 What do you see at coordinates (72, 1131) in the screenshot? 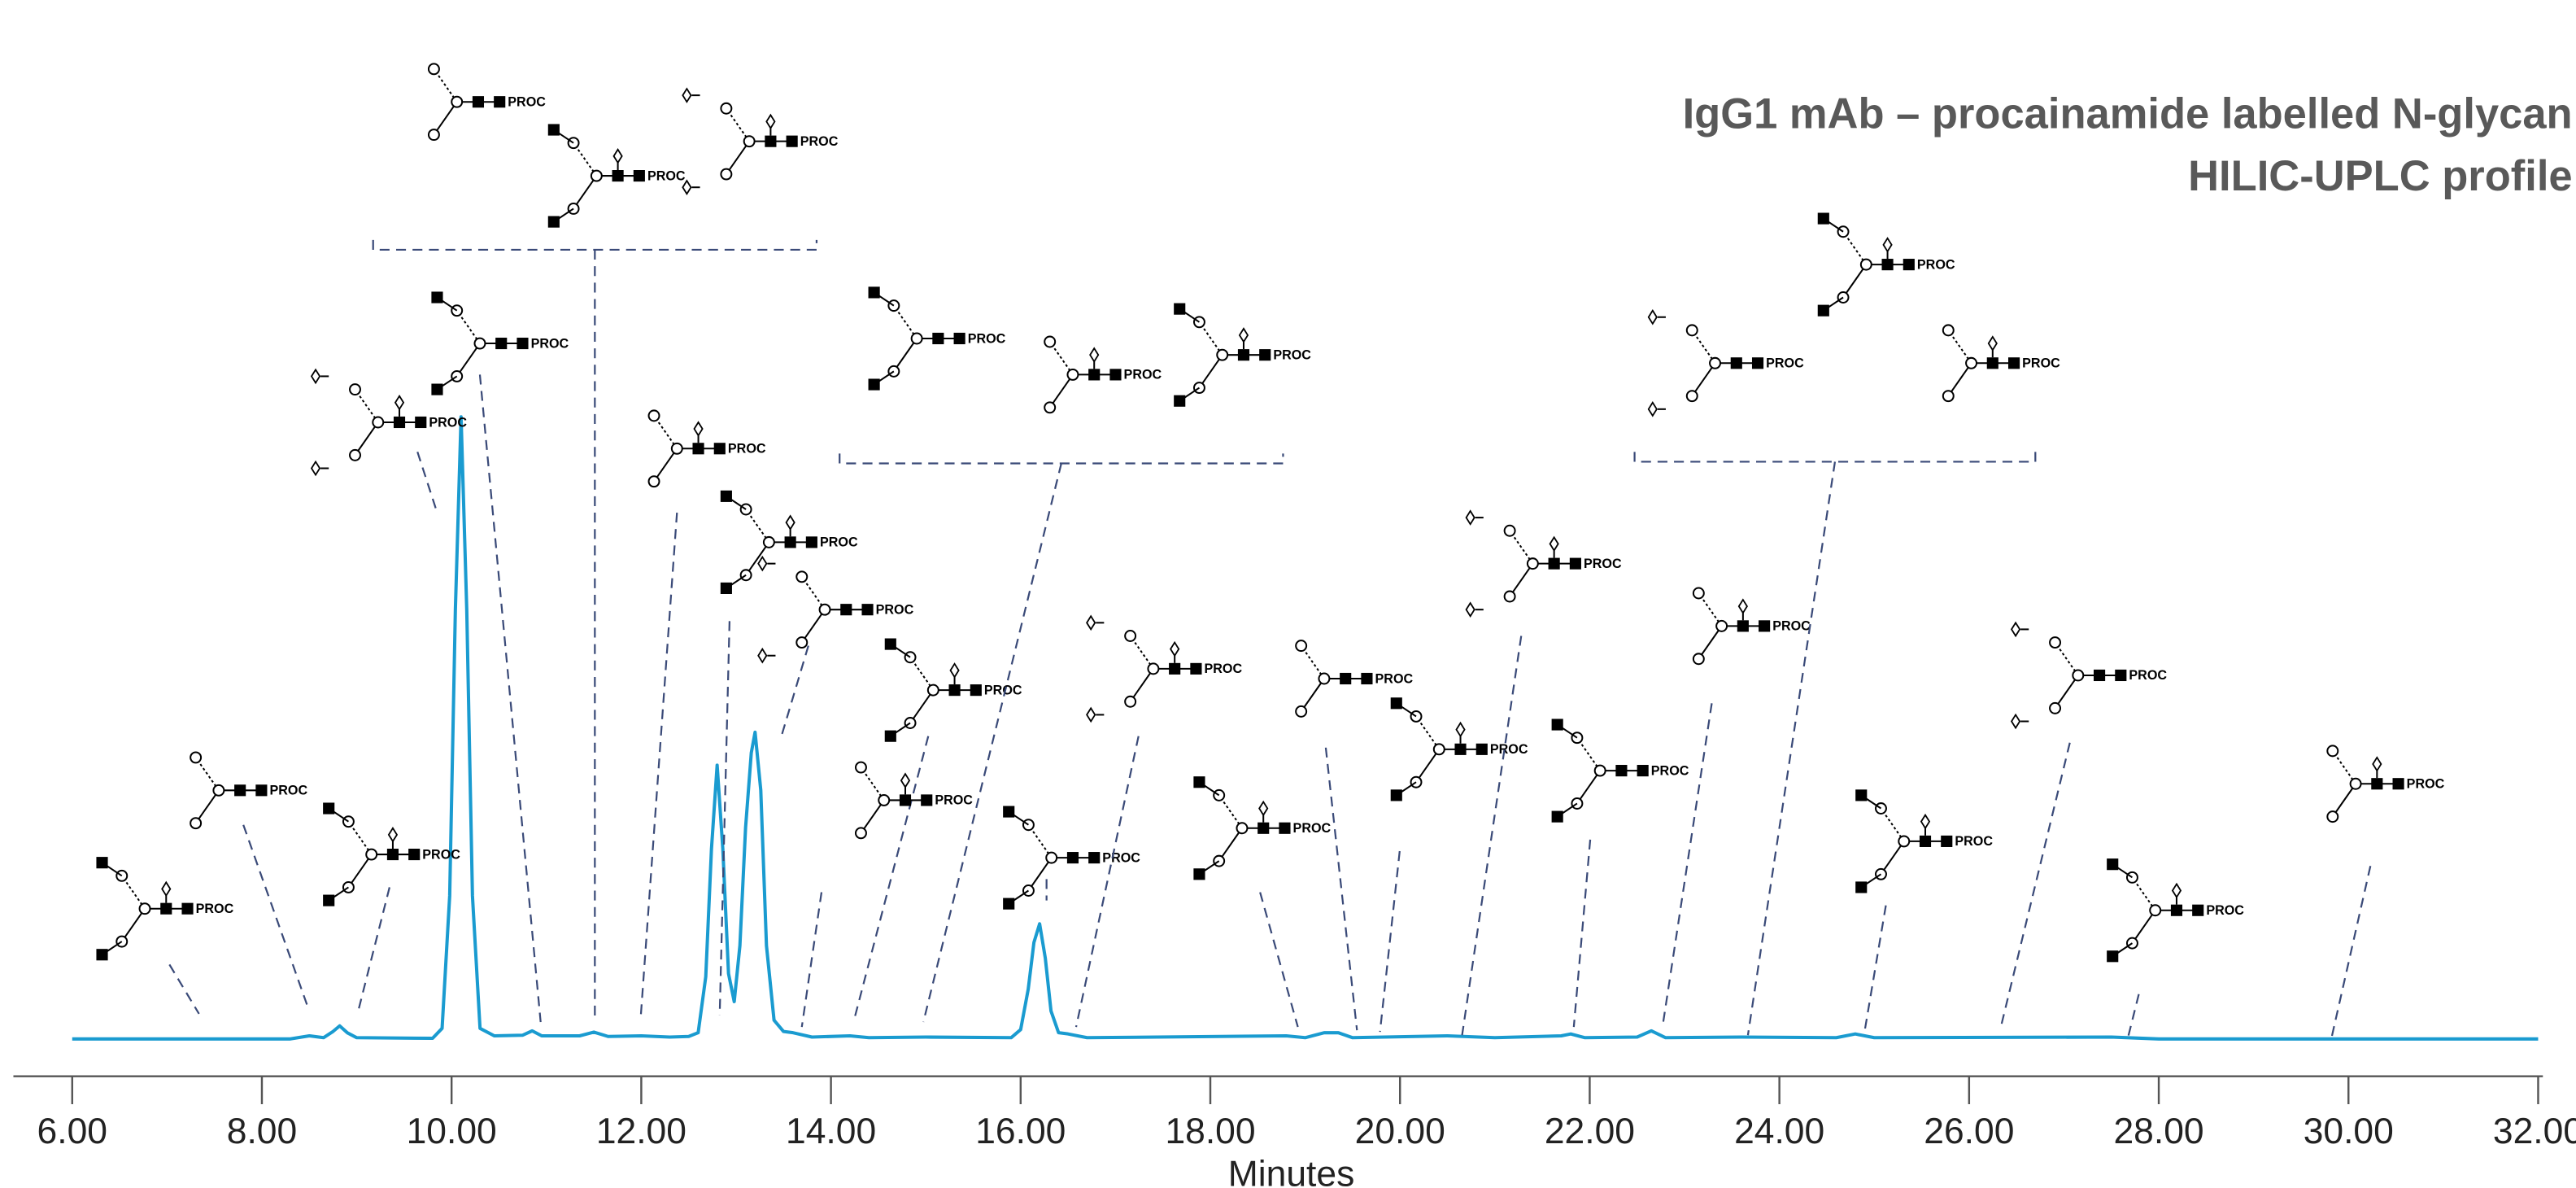
I see `x-tick-label: 6.00` at bounding box center [72, 1131].